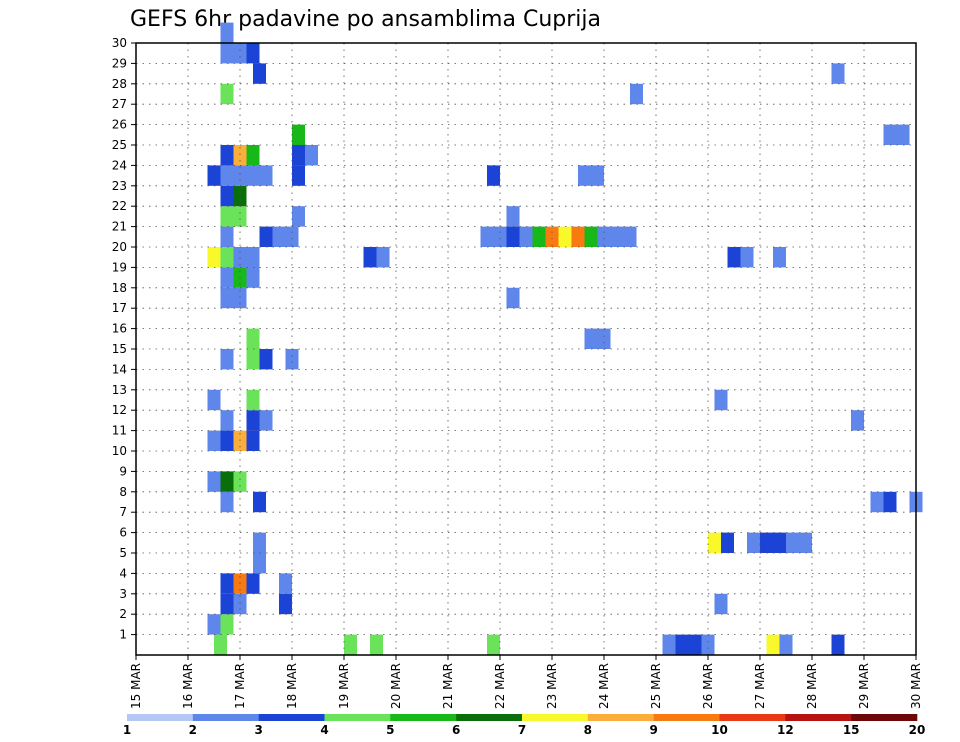 The width and height of the screenshot is (960, 742). I want to click on legend-label: 12, so click(785, 730).